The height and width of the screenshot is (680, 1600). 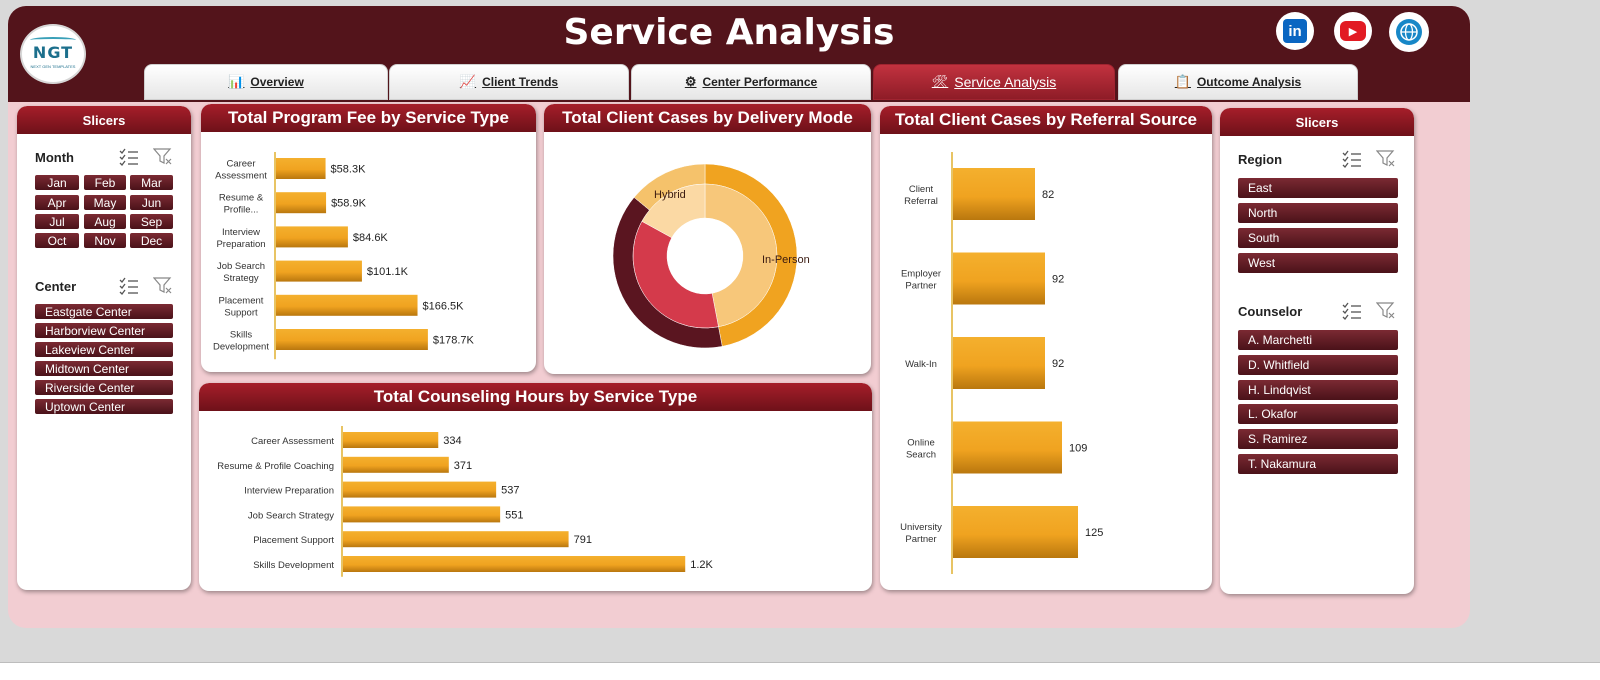 I want to click on month-chip-jun: Jun, so click(x=151, y=202).